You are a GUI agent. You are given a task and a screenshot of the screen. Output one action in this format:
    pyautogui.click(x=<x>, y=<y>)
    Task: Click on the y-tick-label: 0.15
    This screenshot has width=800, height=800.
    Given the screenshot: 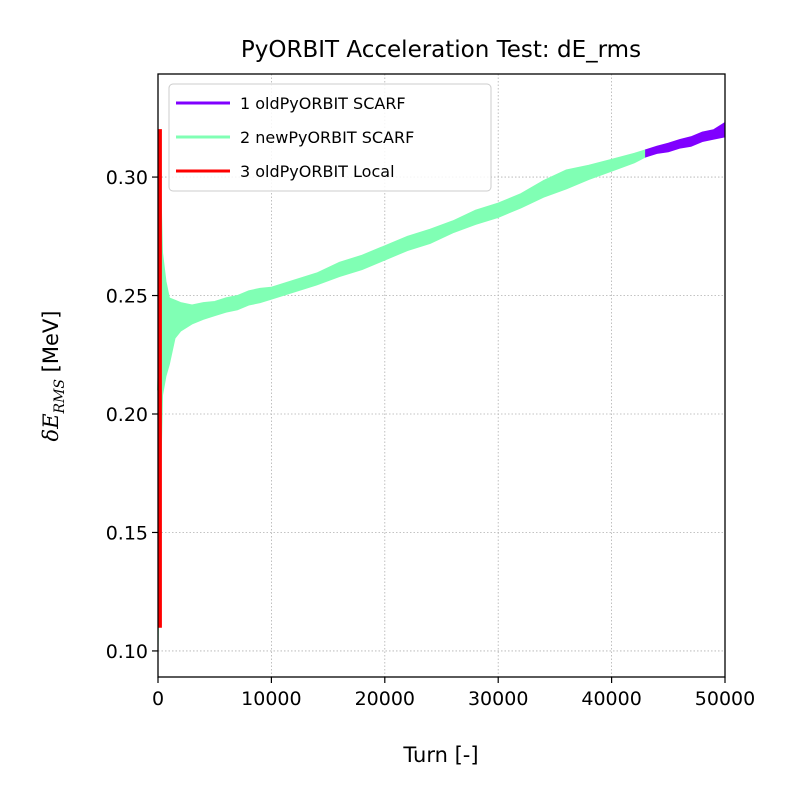 What is the action you would take?
    pyautogui.click(x=127, y=533)
    